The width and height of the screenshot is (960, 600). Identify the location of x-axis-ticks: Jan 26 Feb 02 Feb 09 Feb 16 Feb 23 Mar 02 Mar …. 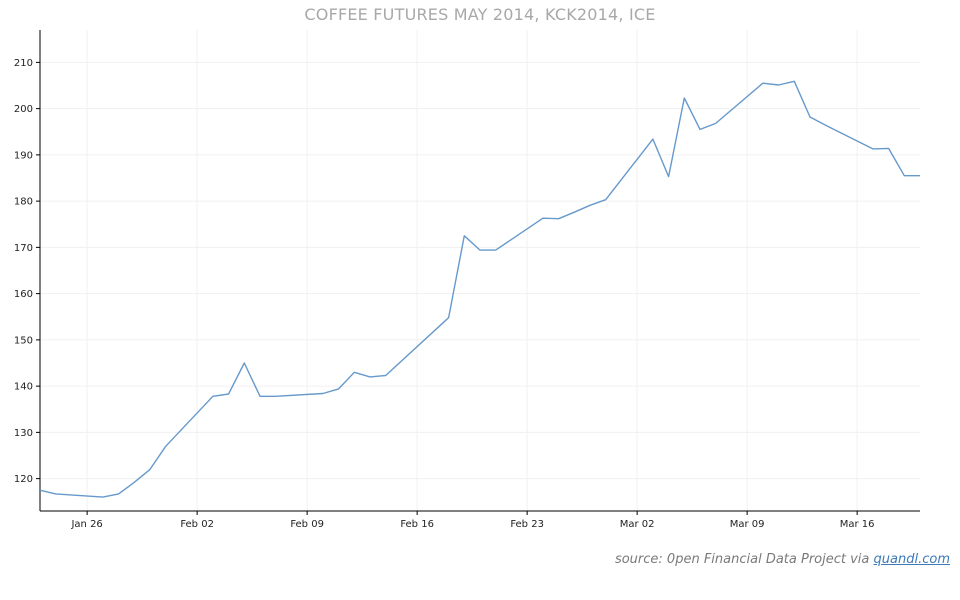
(472, 520).